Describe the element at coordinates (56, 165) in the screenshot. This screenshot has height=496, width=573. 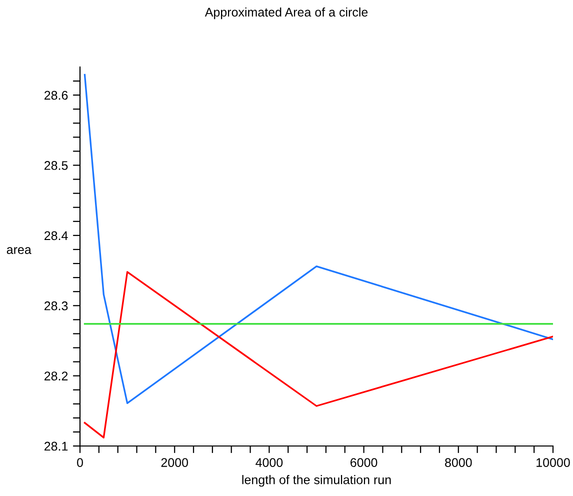
I see `y-tick-label: 28.5` at that location.